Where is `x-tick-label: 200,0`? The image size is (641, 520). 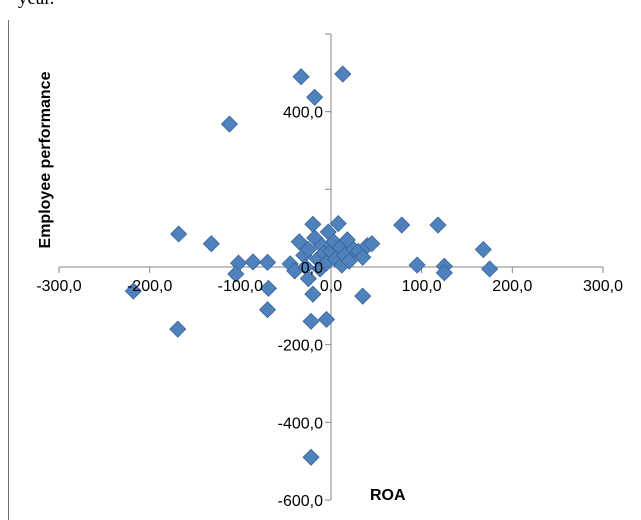
x-tick-label: 200,0 is located at coordinates (512, 286).